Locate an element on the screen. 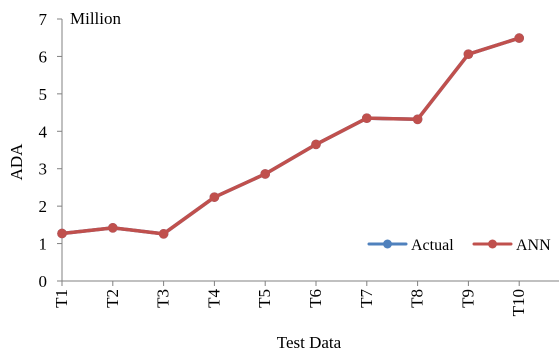 The height and width of the screenshot is (358, 559). x-tick-label: T1 is located at coordinates (61, 298).